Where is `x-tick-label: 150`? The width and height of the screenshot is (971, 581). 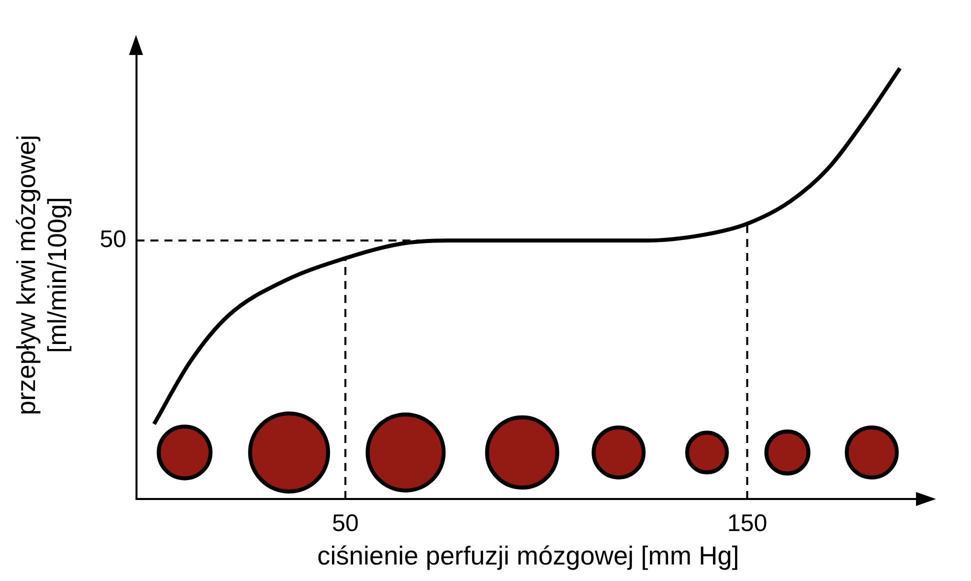
x-tick-label: 150 is located at coordinates (747, 524).